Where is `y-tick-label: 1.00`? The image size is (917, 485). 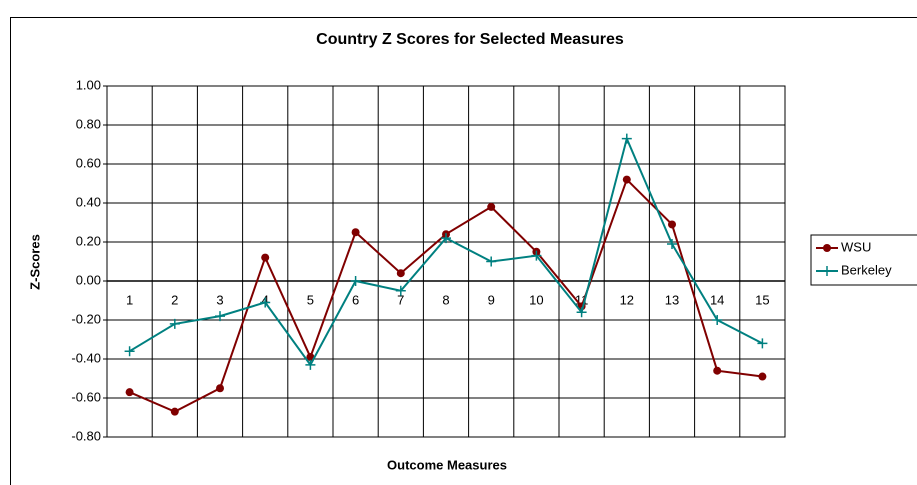
y-tick-label: 1.00 is located at coordinates (88, 84).